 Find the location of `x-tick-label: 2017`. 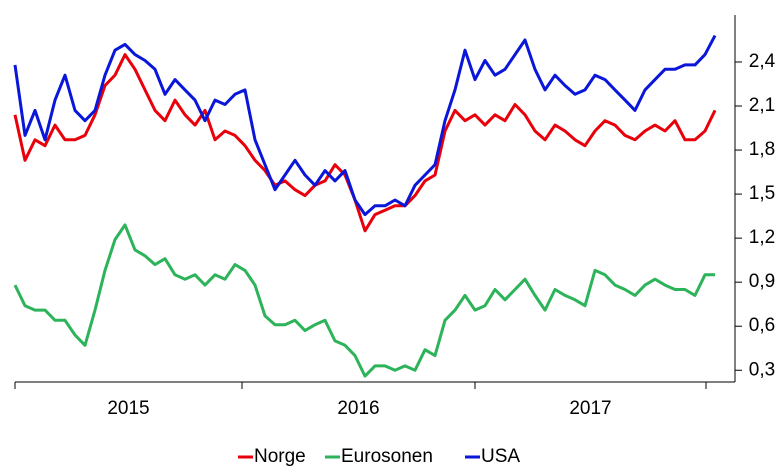

x-tick-label: 2017 is located at coordinates (590, 408).